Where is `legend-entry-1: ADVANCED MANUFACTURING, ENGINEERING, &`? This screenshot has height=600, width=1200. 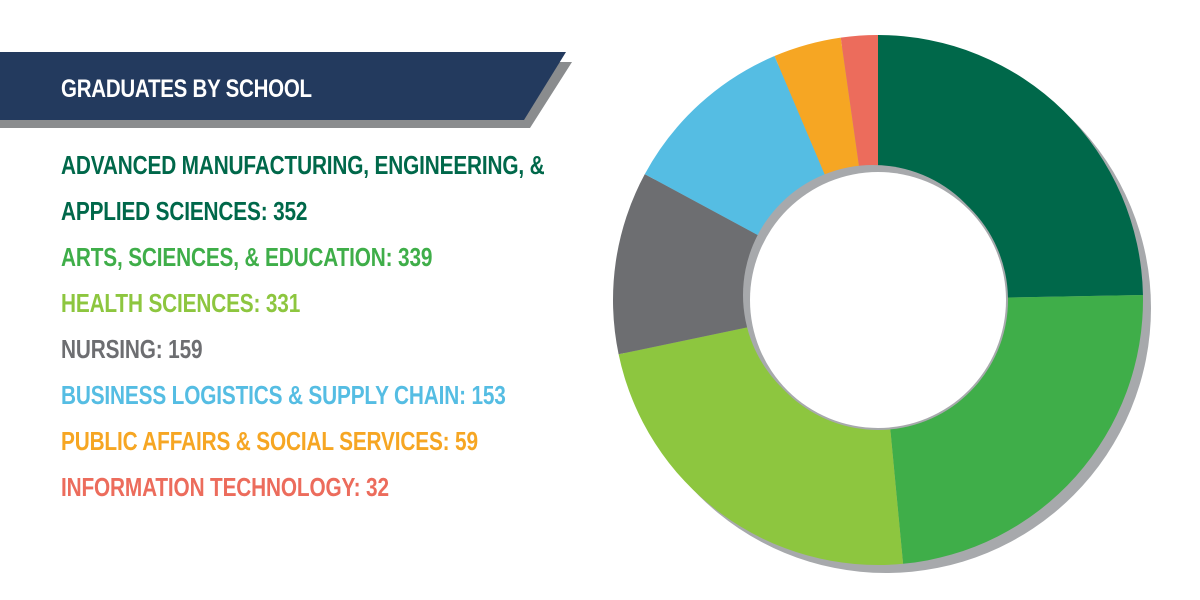
legend-entry-1: ADVANCED MANUFACTURING, ENGINEERING, & is located at coordinates (303, 165).